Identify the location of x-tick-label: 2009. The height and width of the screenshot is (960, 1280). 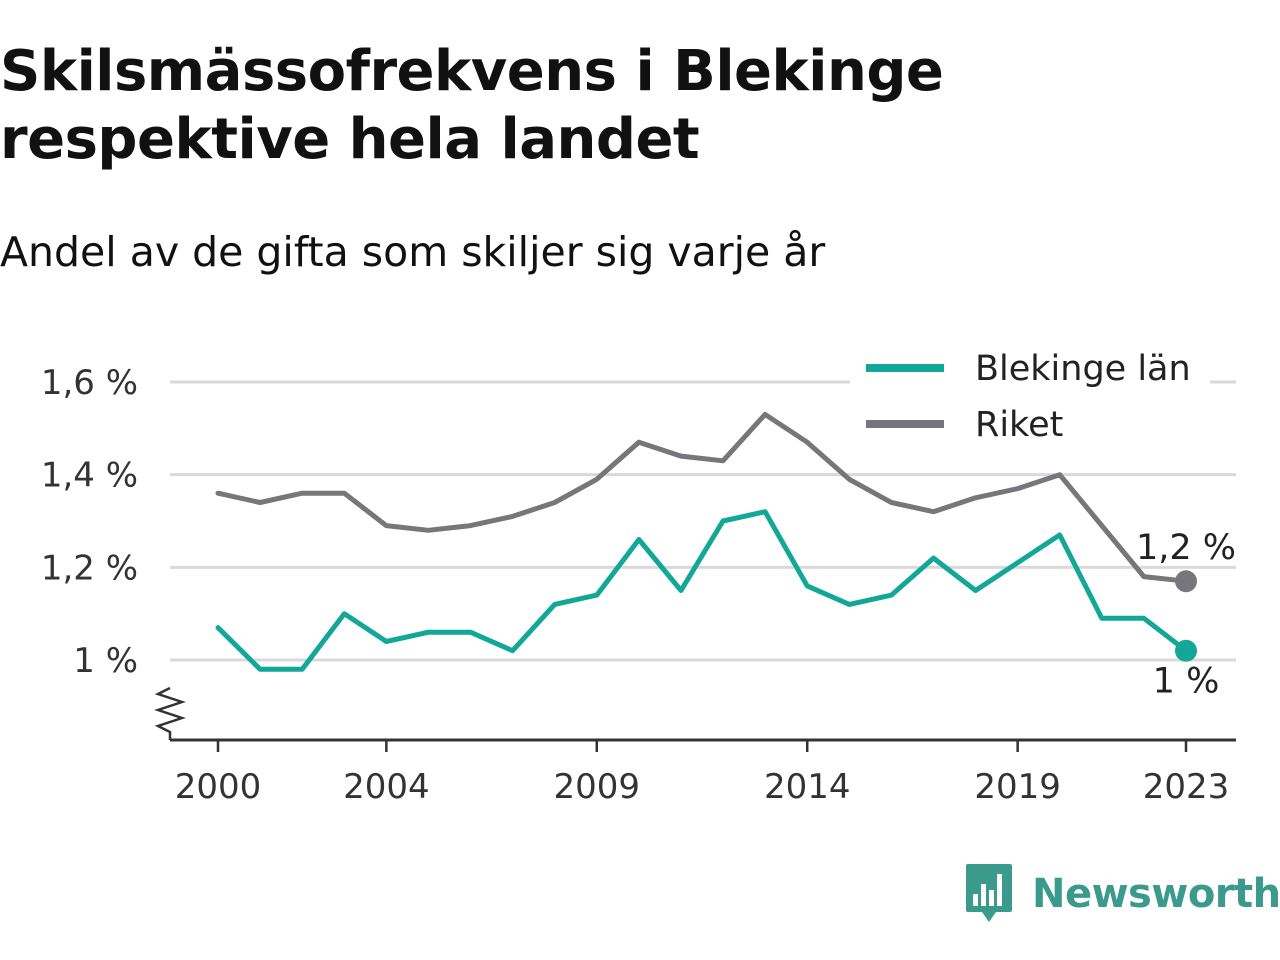
(597, 787).